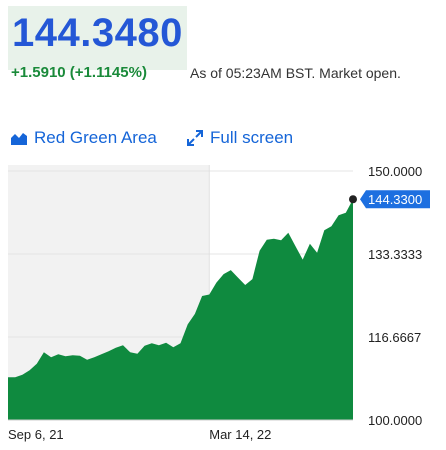  Describe the element at coordinates (36, 434) in the screenshot. I see `x-tick-label: Sep 6, 21` at that location.